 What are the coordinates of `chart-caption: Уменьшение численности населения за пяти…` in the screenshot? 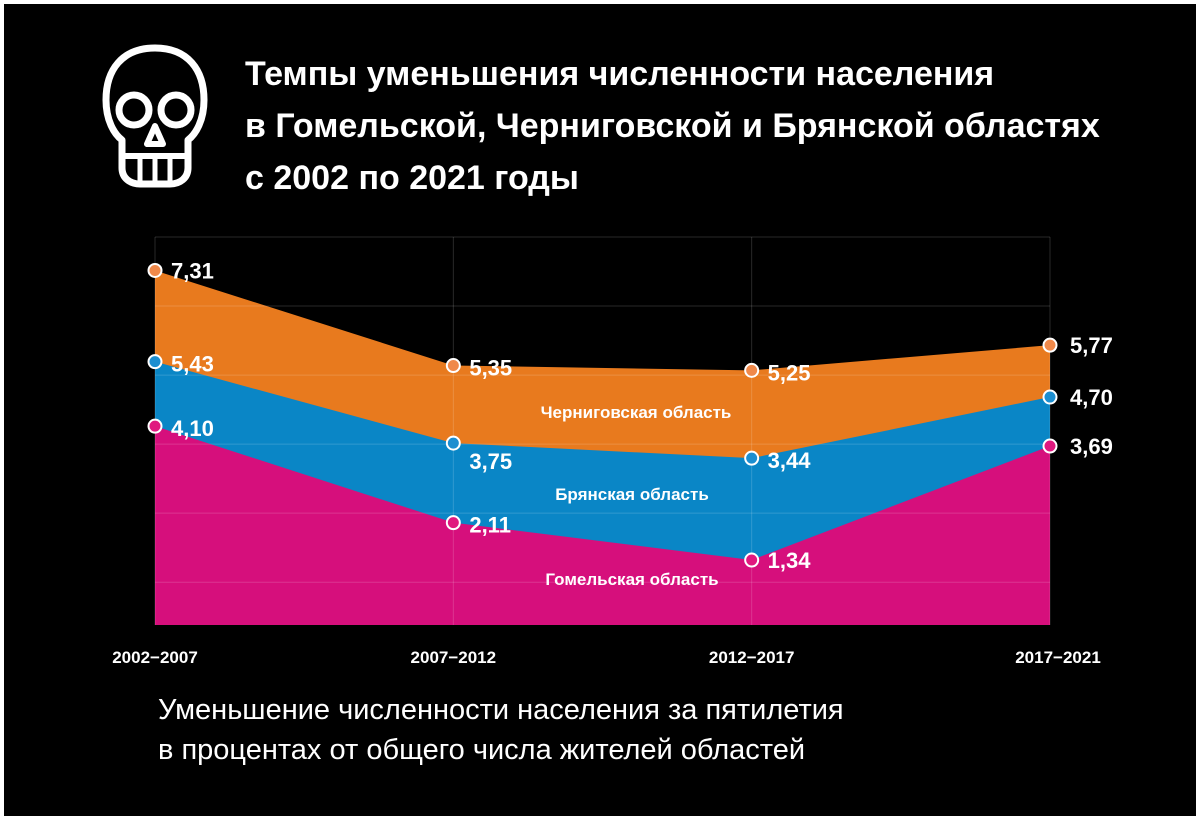 It's located at (608, 730).